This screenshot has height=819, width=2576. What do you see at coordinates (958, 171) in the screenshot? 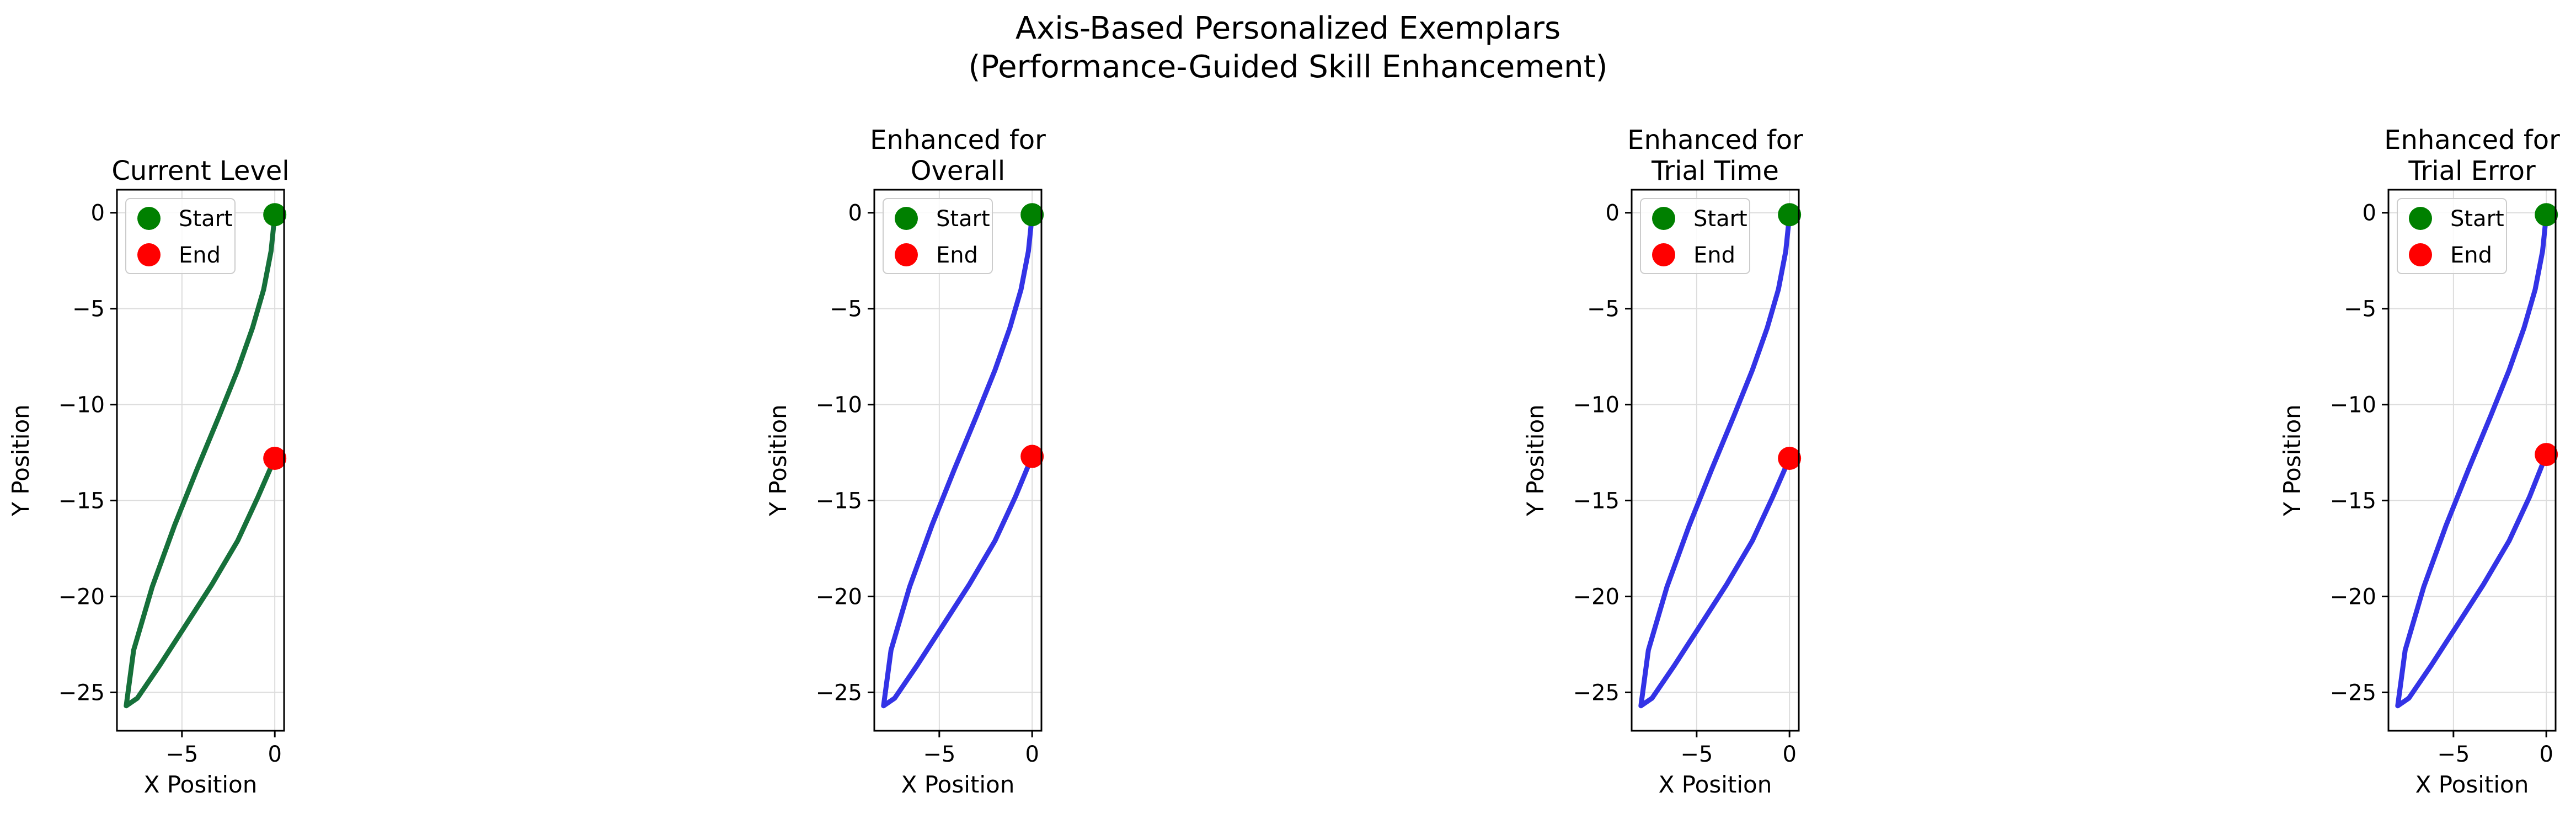
I see `panel-title-line: Overall` at bounding box center [958, 171].